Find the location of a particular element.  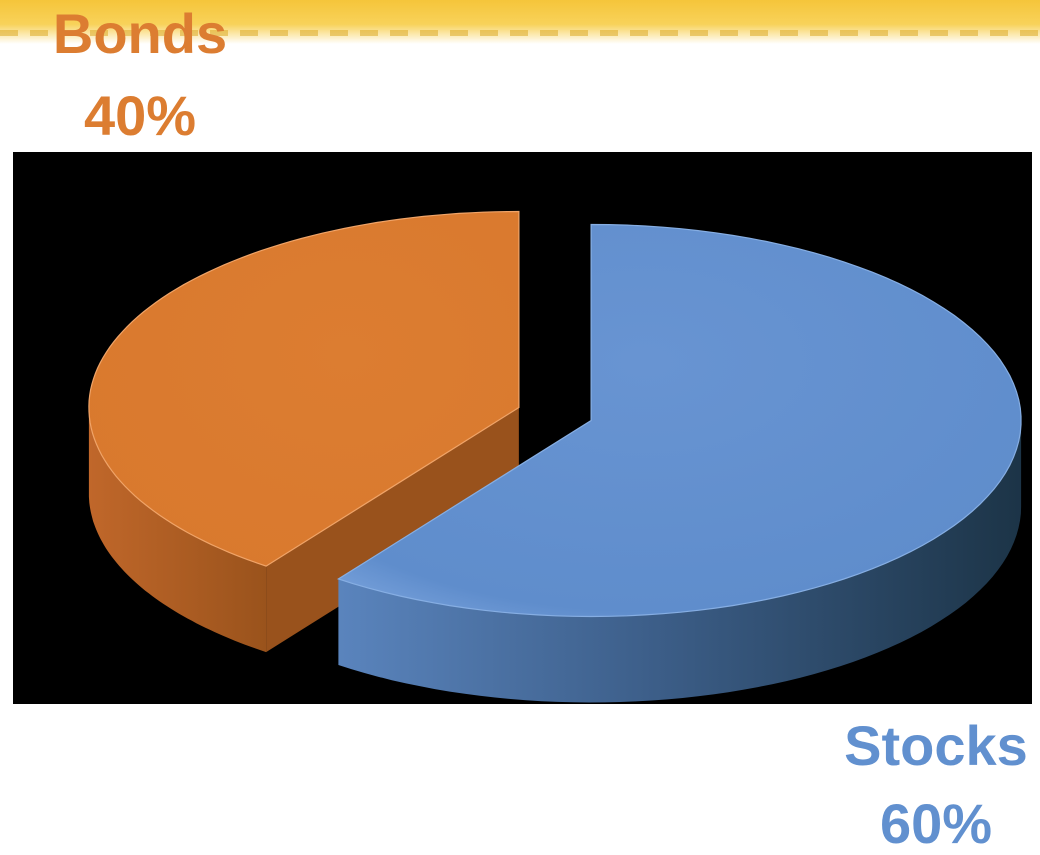

bonds-value-label: 40% is located at coordinates (140, 115).